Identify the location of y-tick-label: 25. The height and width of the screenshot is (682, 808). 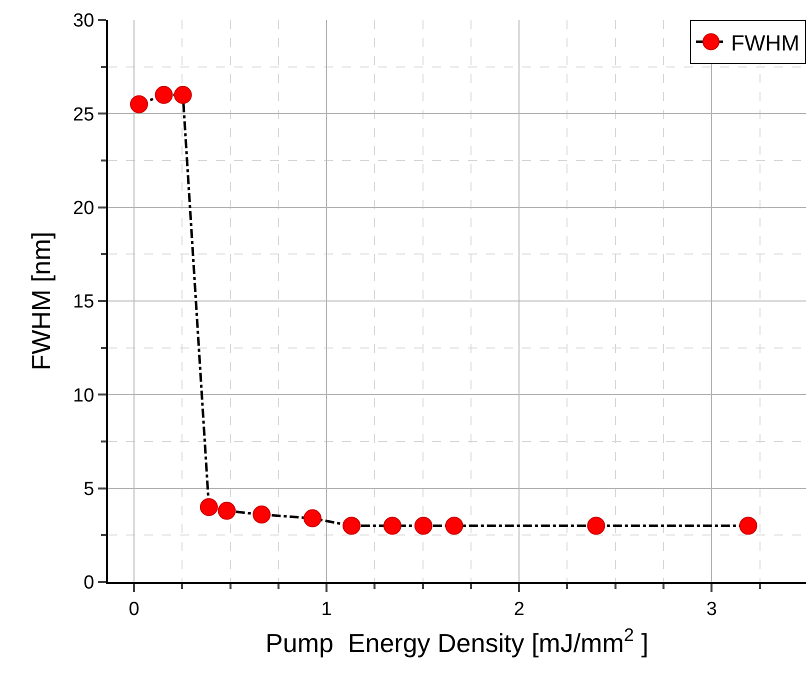
(83, 115).